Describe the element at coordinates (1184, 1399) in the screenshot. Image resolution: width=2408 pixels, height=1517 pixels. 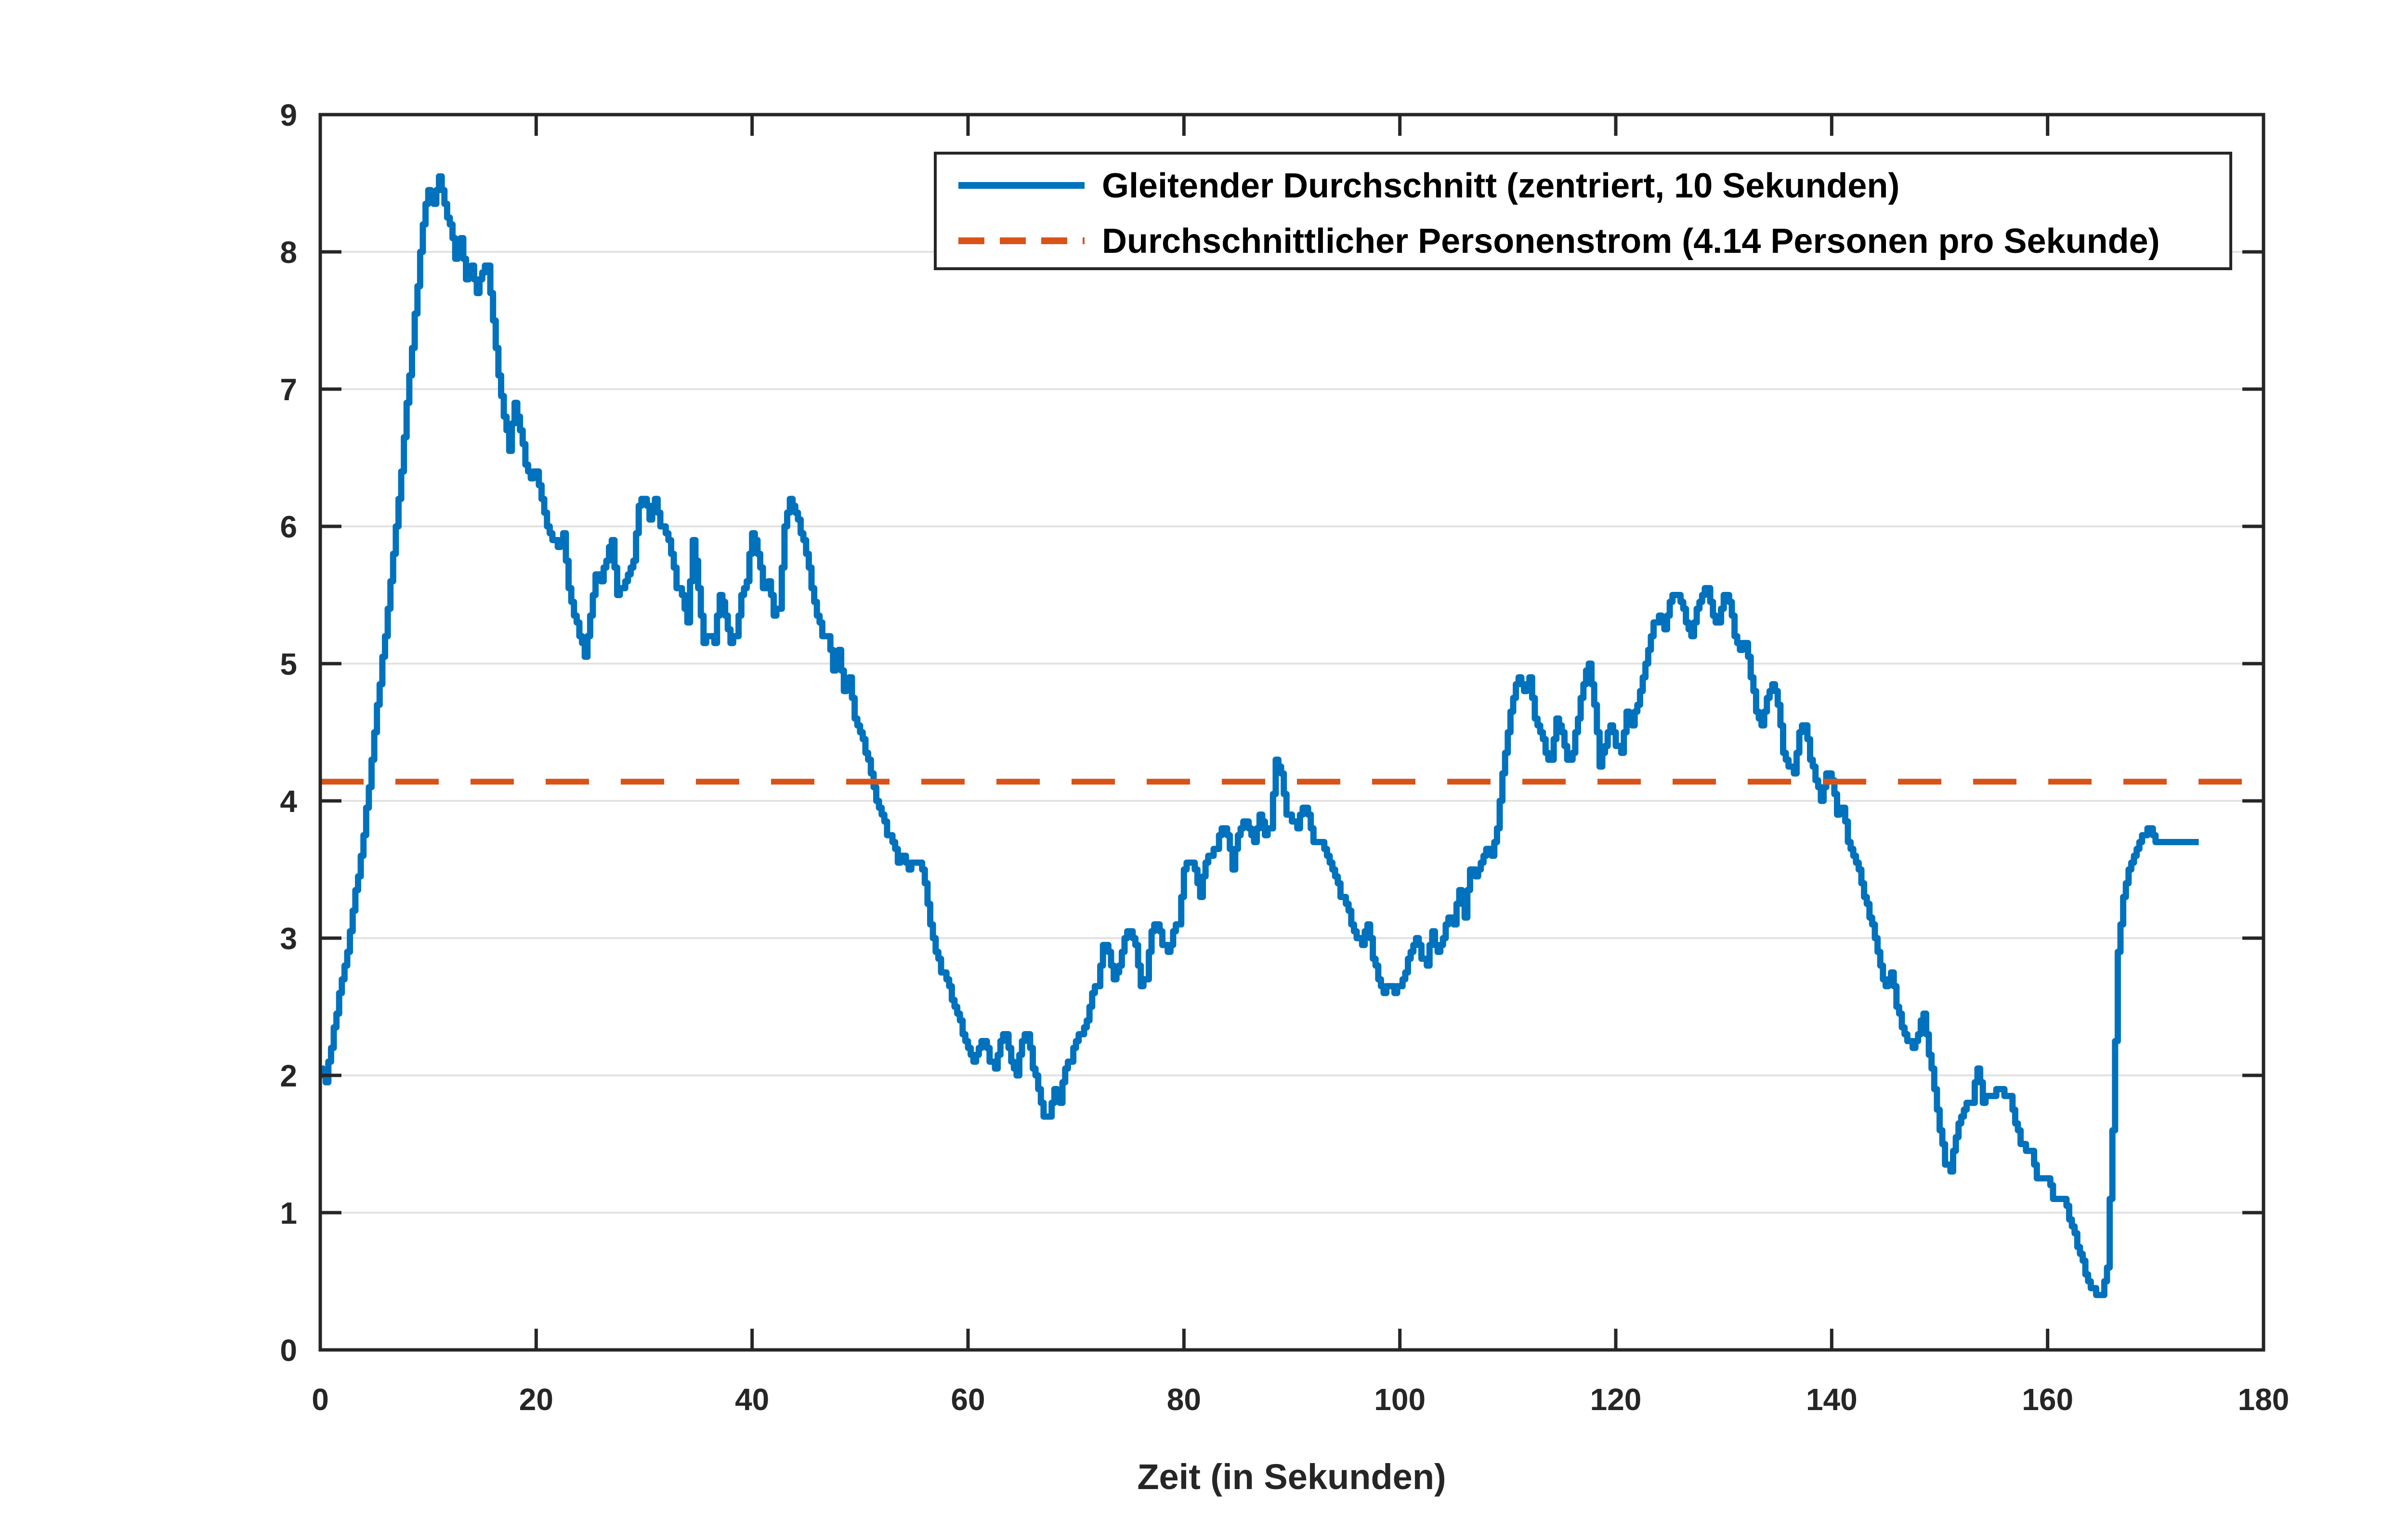
I see `x-tick-label: 80` at that location.